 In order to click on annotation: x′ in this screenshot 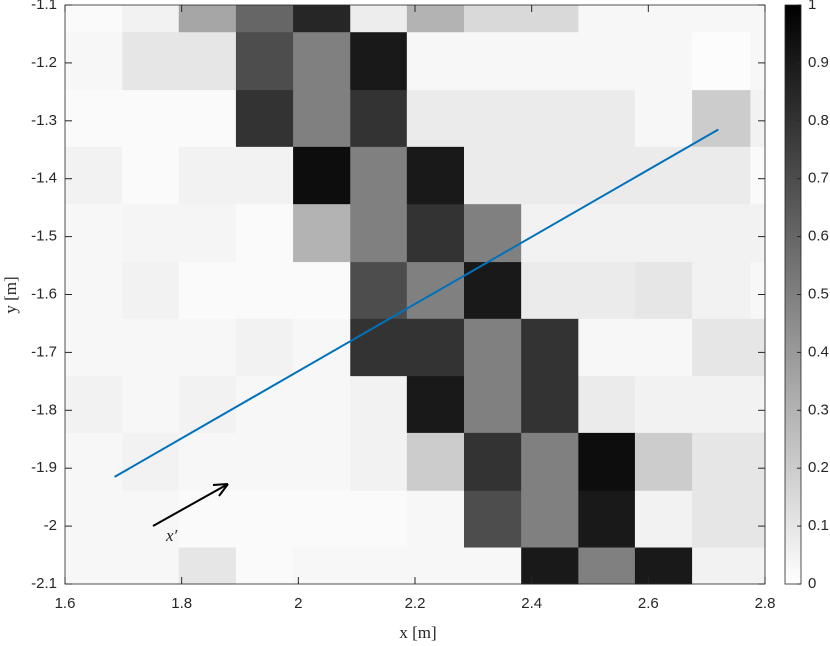, I will do `click(171, 535)`.